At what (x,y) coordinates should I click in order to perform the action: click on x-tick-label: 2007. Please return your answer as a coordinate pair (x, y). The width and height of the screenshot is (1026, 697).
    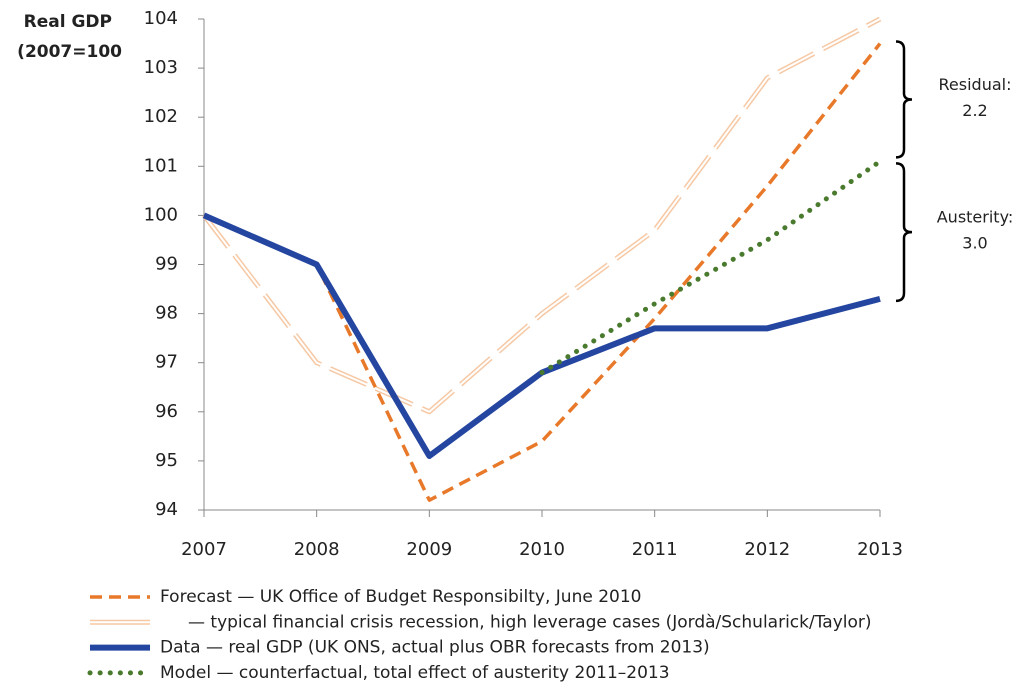
    Looking at the image, I should click on (204, 549).